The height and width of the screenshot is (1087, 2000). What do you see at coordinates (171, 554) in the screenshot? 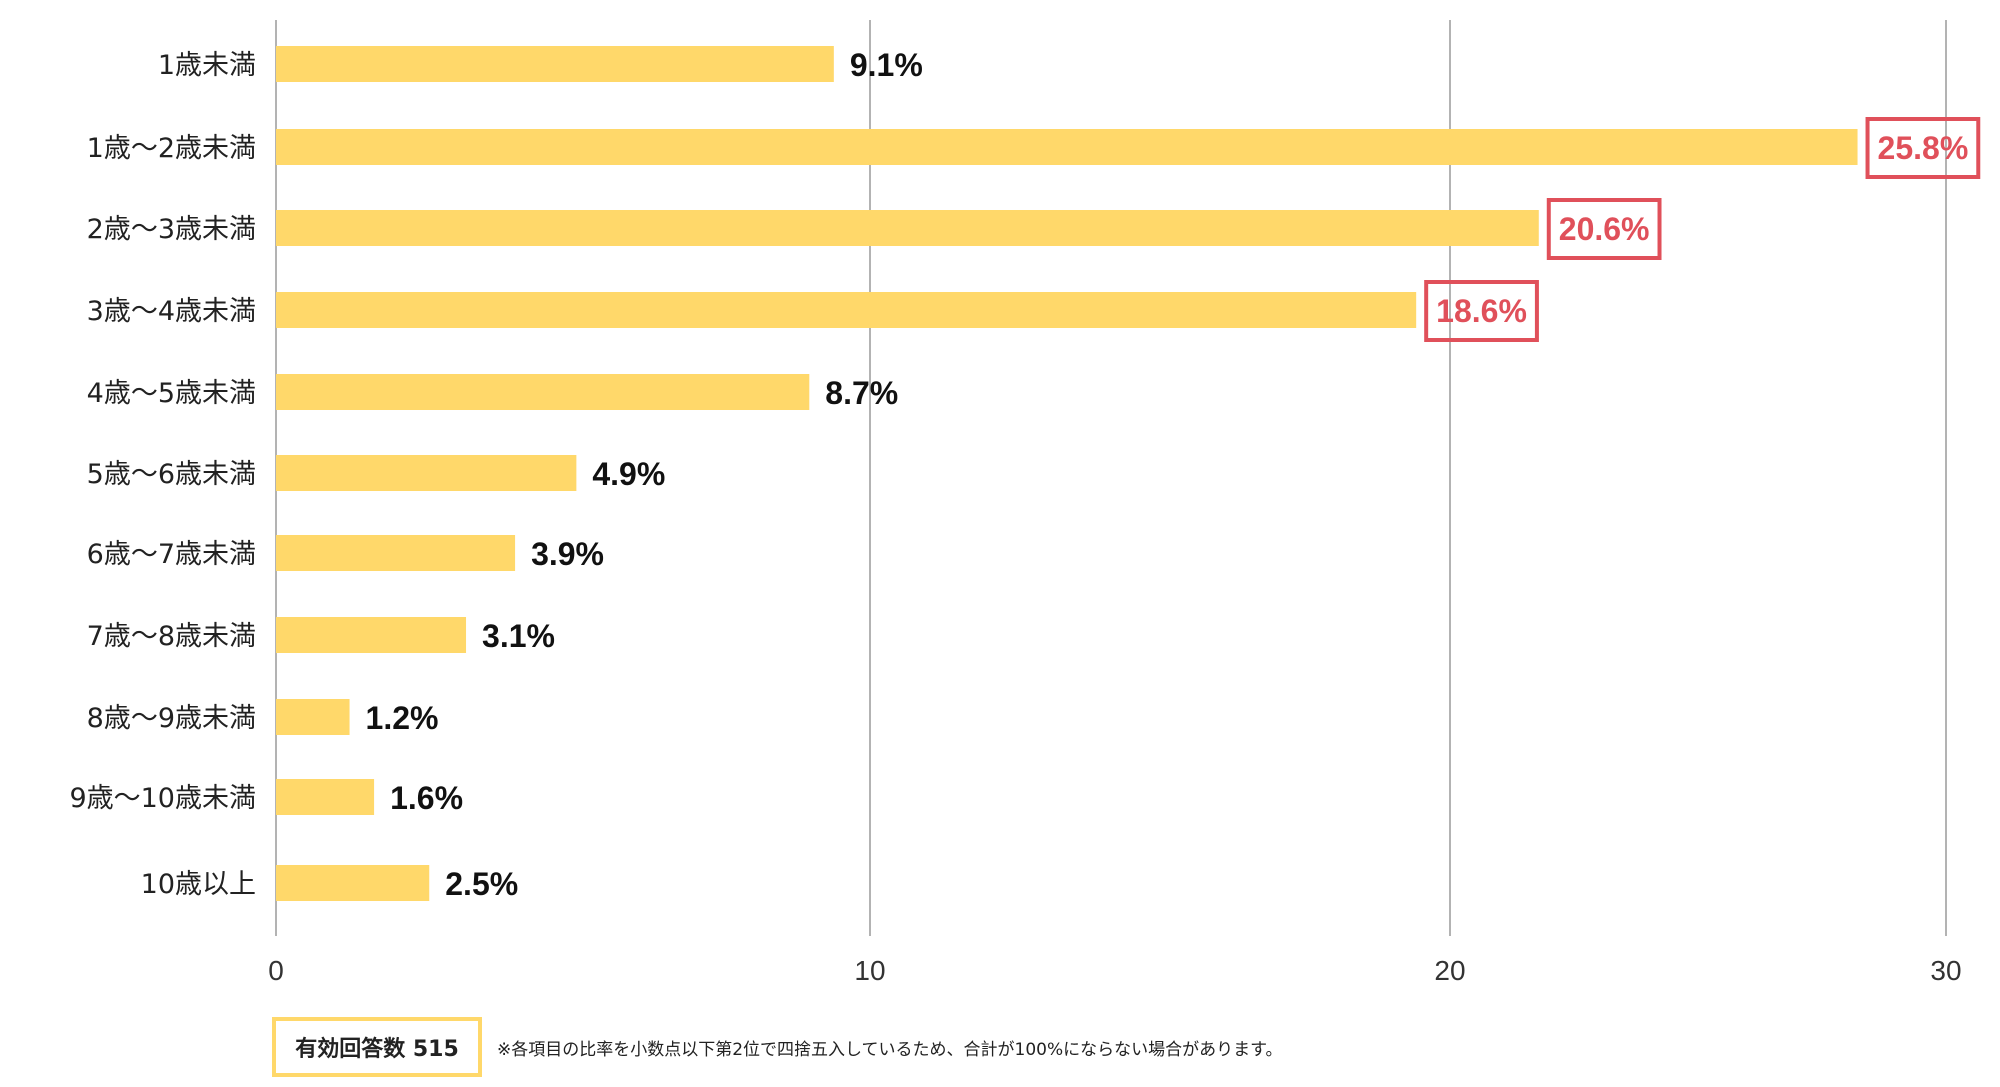
I see `category-label: 6歳～7歳未満` at bounding box center [171, 554].